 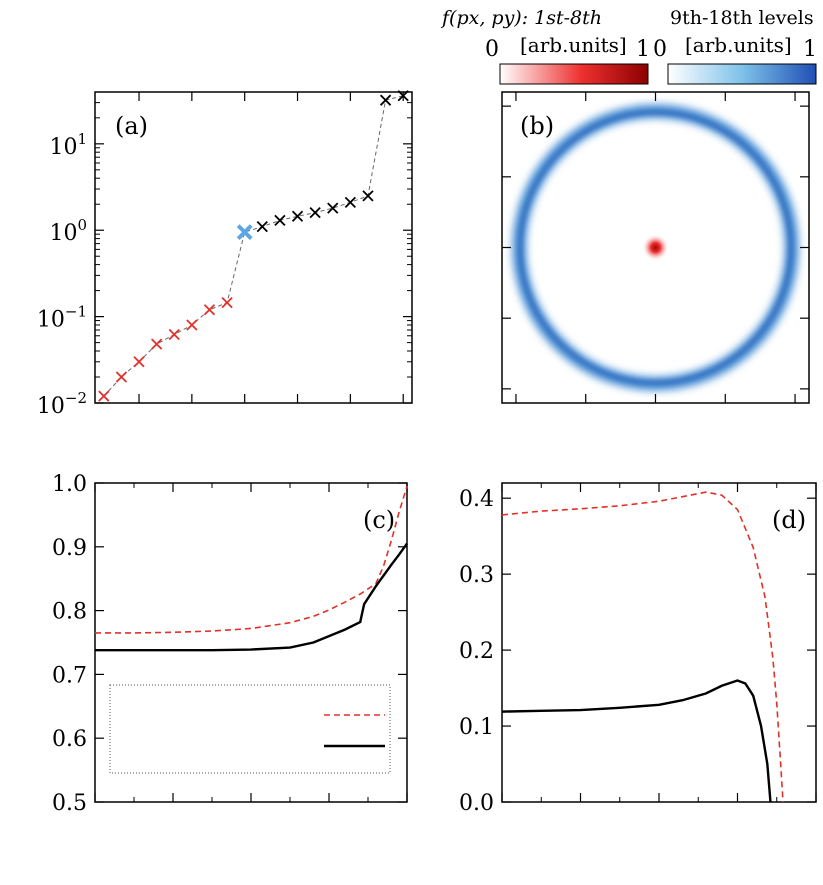 I want to click on panel-d-ytick-label: 0.4, so click(x=476, y=499).